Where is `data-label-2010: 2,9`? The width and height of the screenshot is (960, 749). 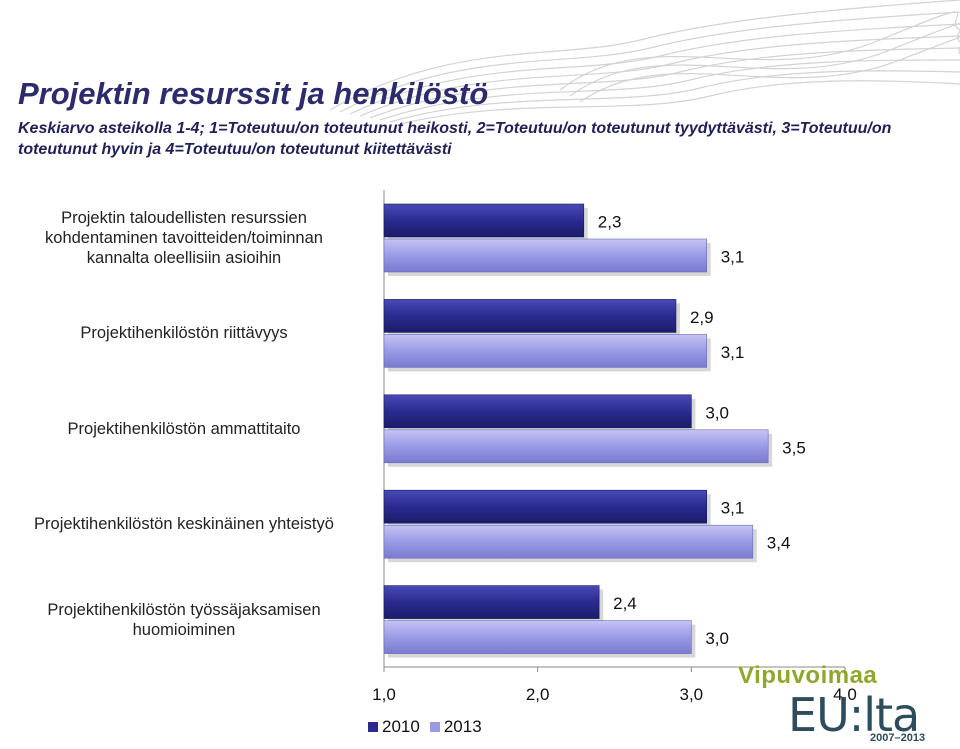 data-label-2010: 2,9 is located at coordinates (702, 317).